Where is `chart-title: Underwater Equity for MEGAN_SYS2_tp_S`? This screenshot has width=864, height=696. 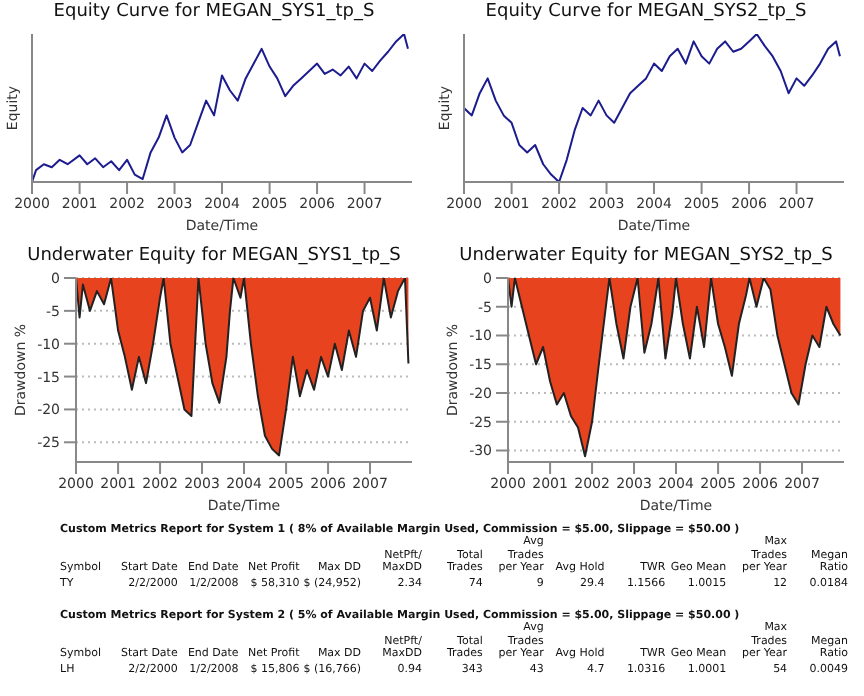 chart-title: Underwater Equity for MEGAN_SYS2_tp_S is located at coordinates (646, 257).